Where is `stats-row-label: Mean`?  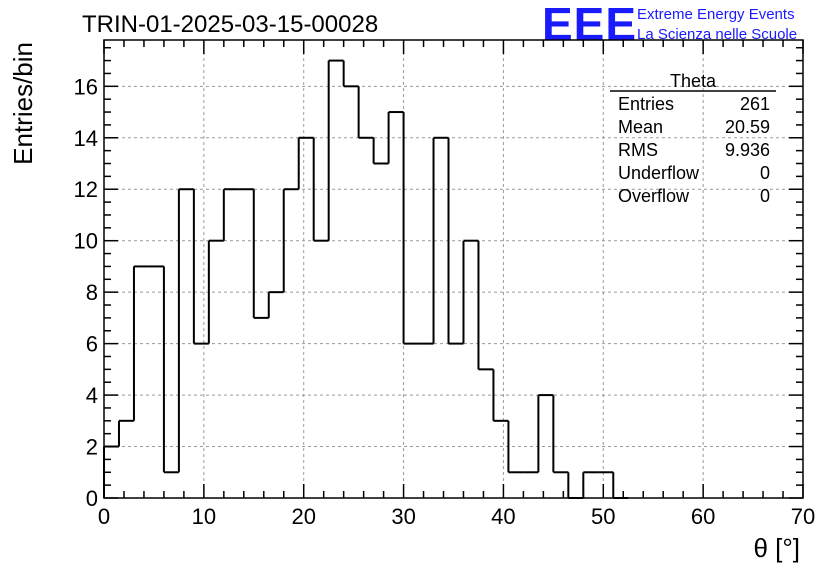
stats-row-label: Mean is located at coordinates (640, 127).